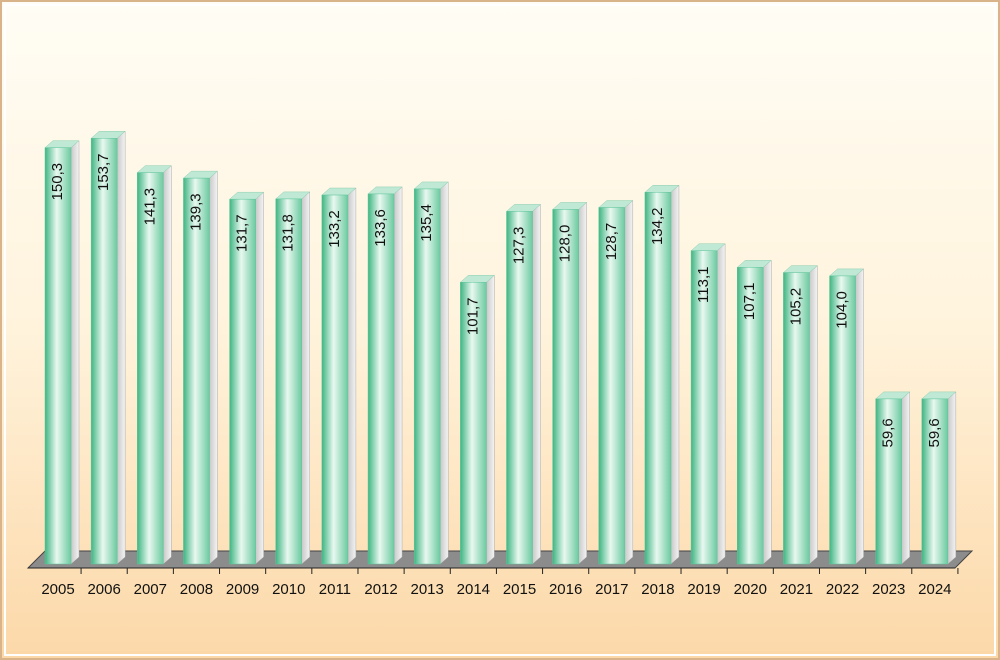 This screenshot has width=1000, height=660. What do you see at coordinates (426, 223) in the screenshot?
I see `value-label: 135,4` at bounding box center [426, 223].